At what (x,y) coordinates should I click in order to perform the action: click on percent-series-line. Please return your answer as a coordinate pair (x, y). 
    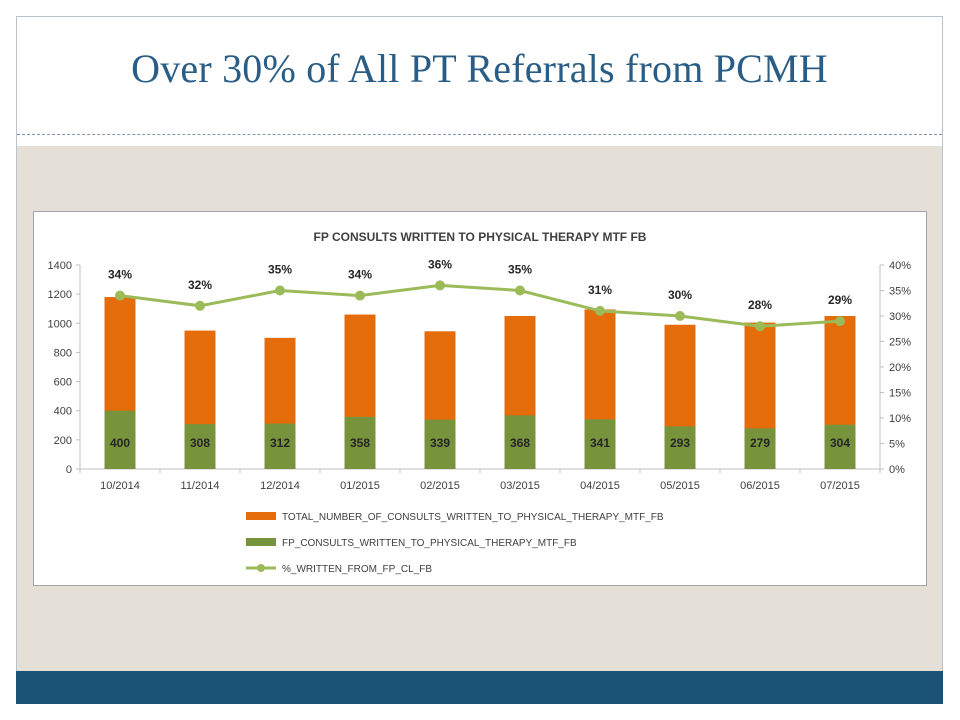
    Looking at the image, I should click on (480, 305).